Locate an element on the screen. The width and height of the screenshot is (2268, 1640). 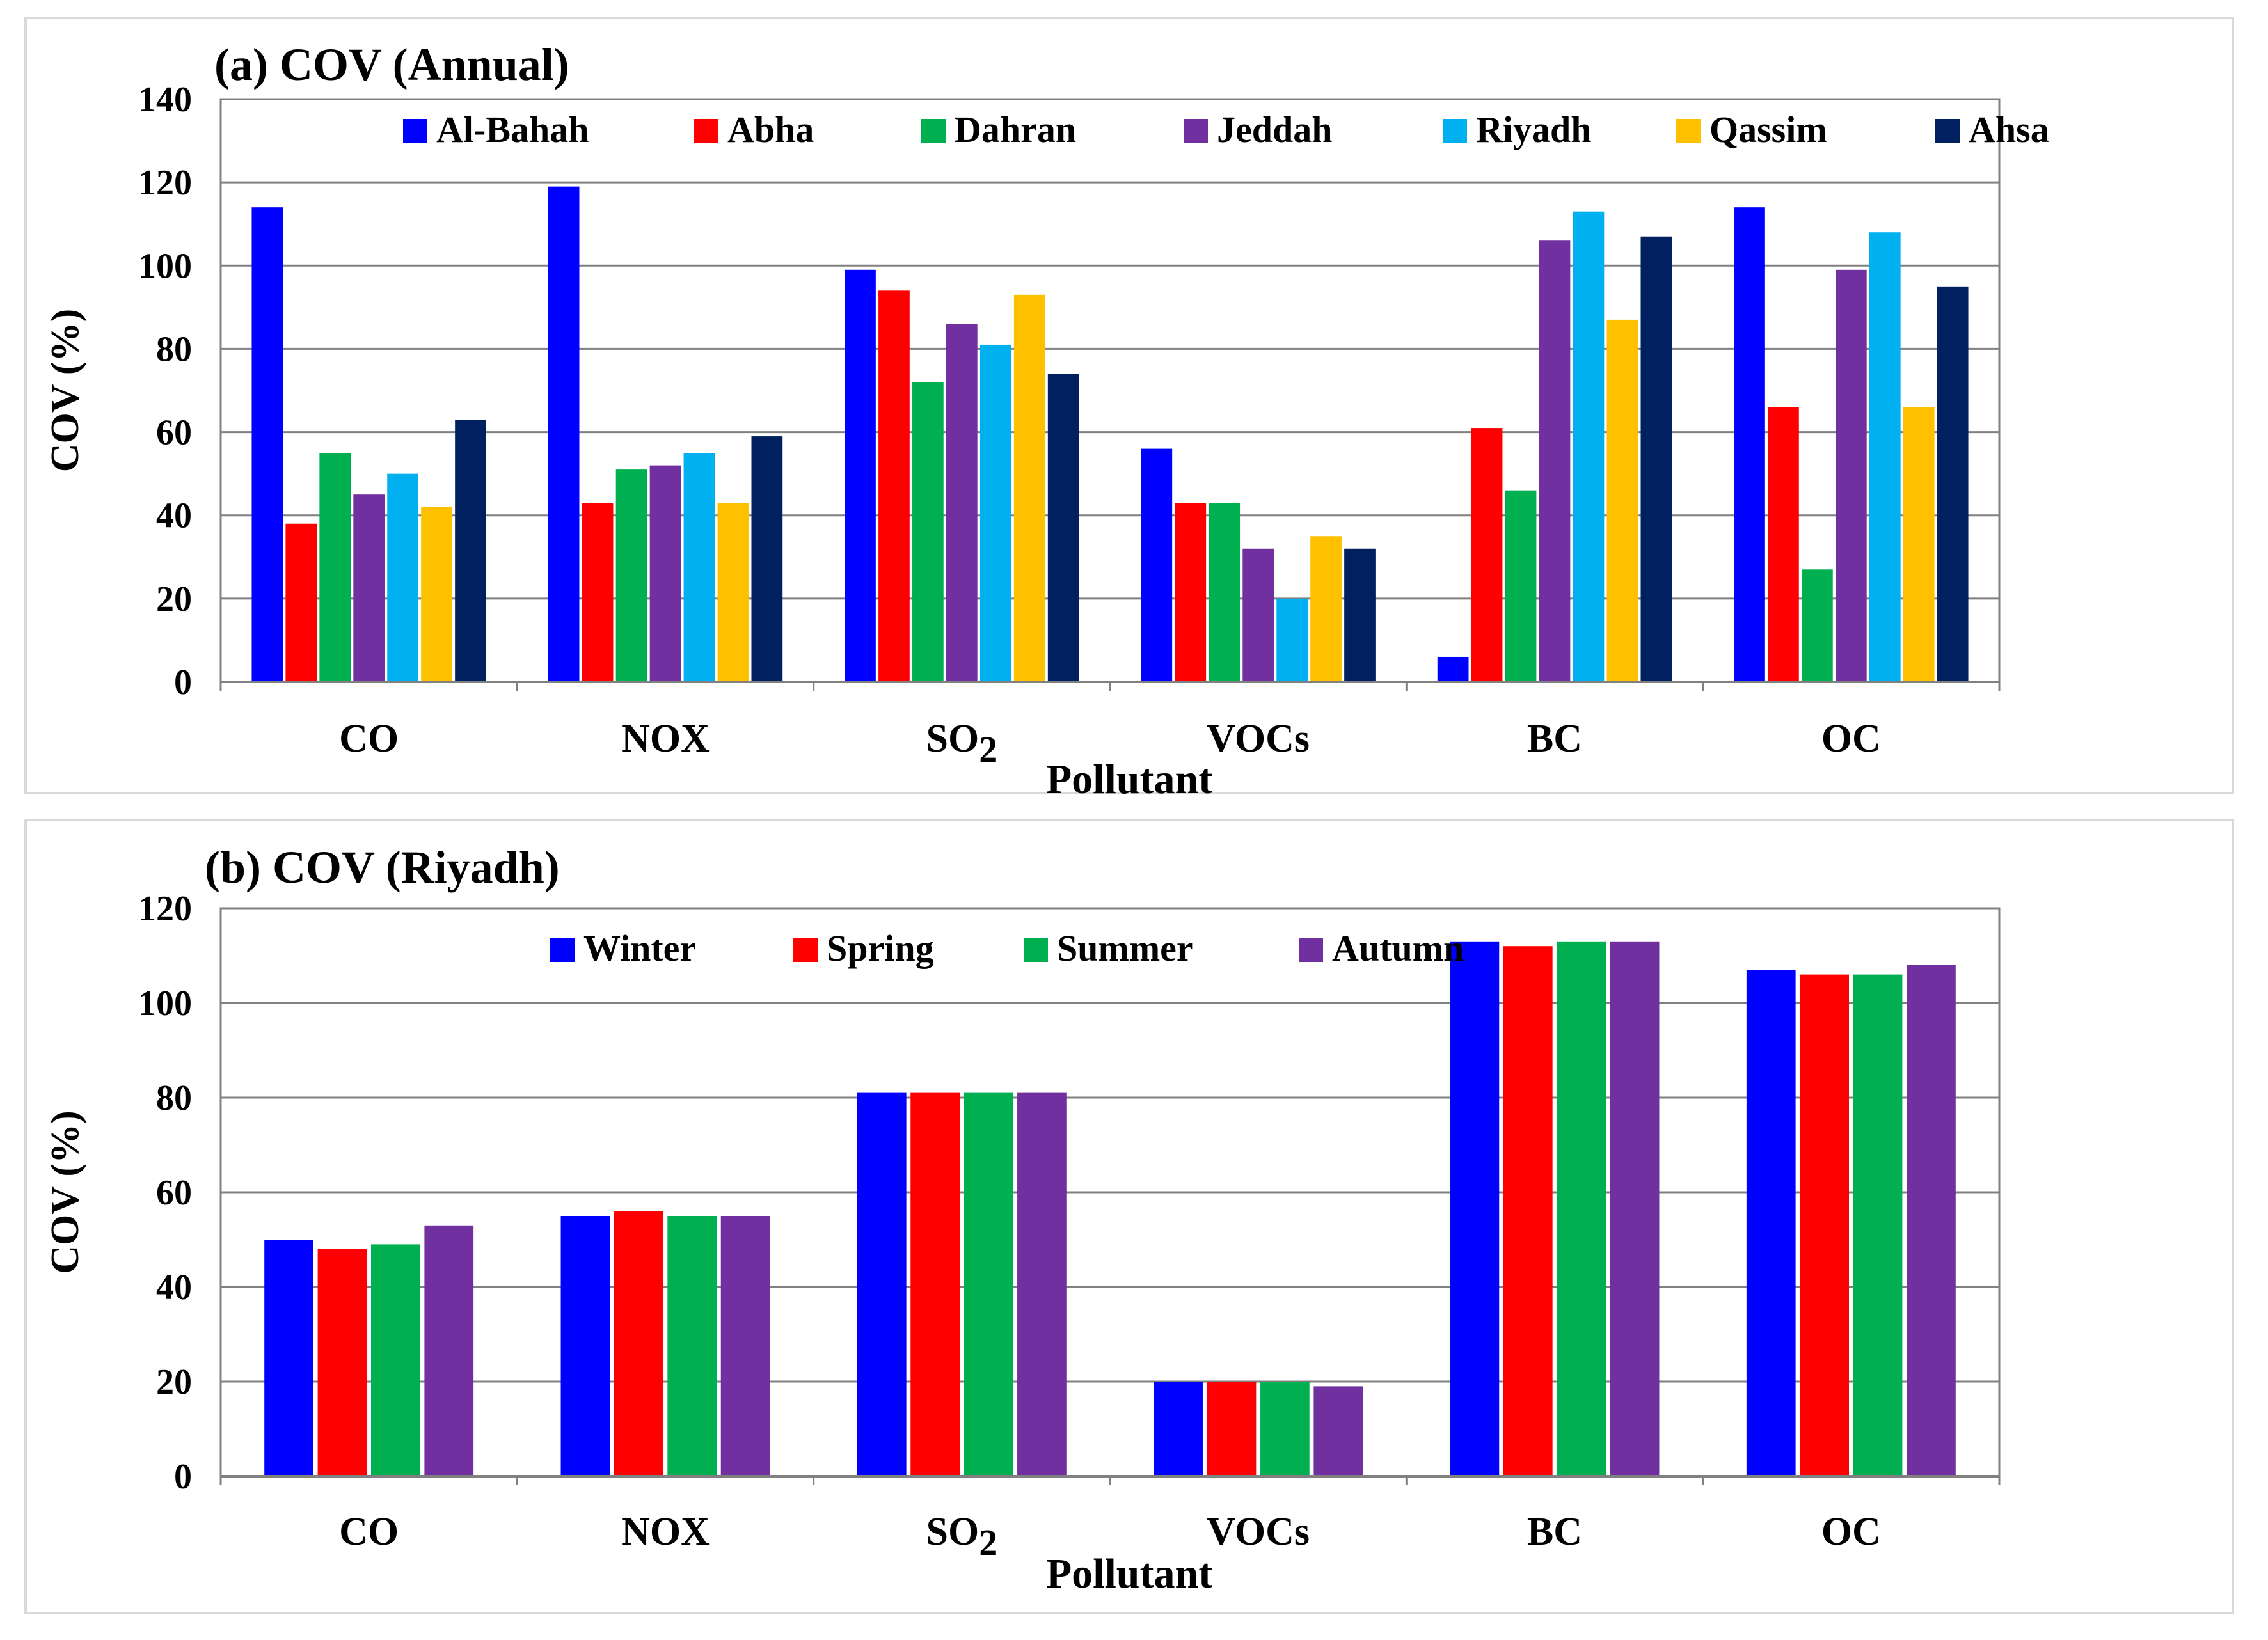
bar-riyadh-bc is located at coordinates (1589, 447).